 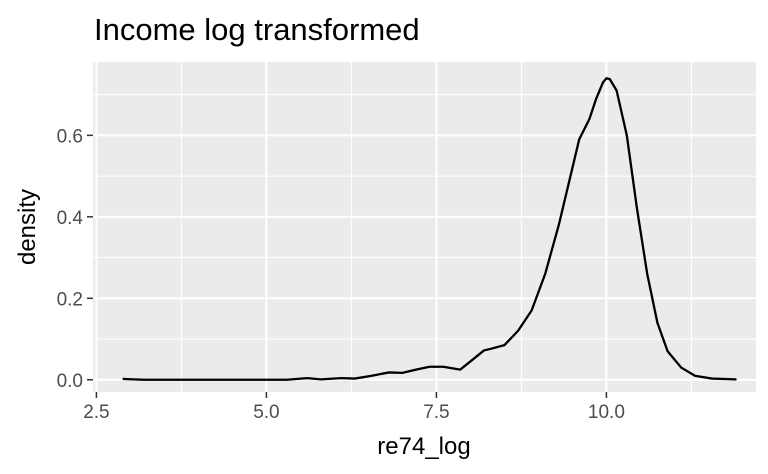 What do you see at coordinates (423, 446) in the screenshot?
I see `x-axis-title: re74_log` at bounding box center [423, 446].